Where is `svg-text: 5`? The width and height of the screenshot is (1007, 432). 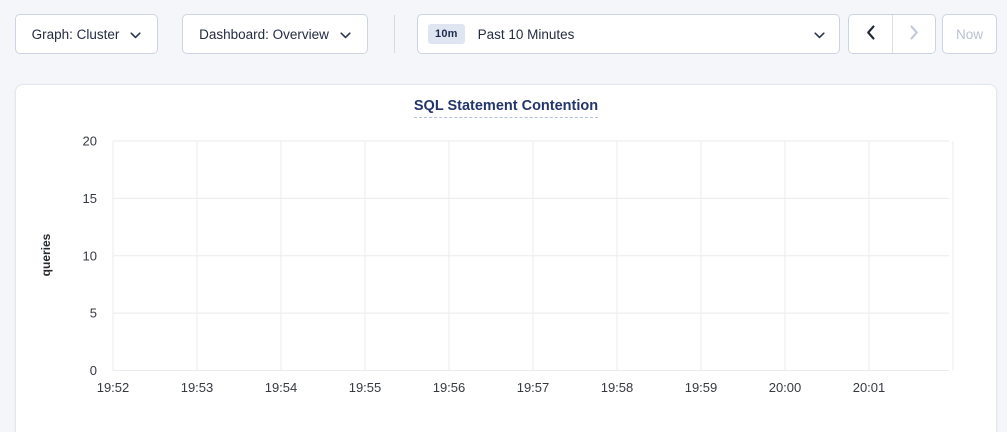
svg-text: 5 is located at coordinates (93, 313).